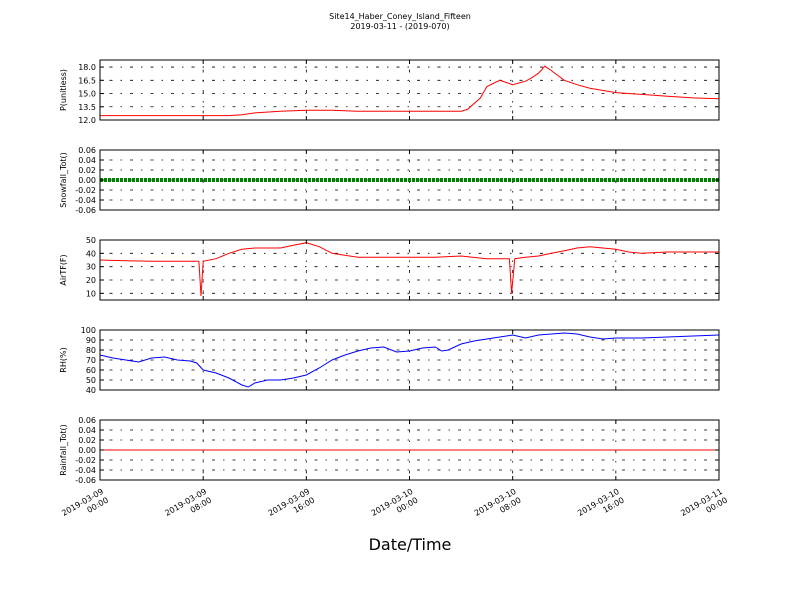 This screenshot has width=800, height=600. Describe the element at coordinates (87, 80) in the screenshot. I see `y-tick-label: 16.5` at that location.